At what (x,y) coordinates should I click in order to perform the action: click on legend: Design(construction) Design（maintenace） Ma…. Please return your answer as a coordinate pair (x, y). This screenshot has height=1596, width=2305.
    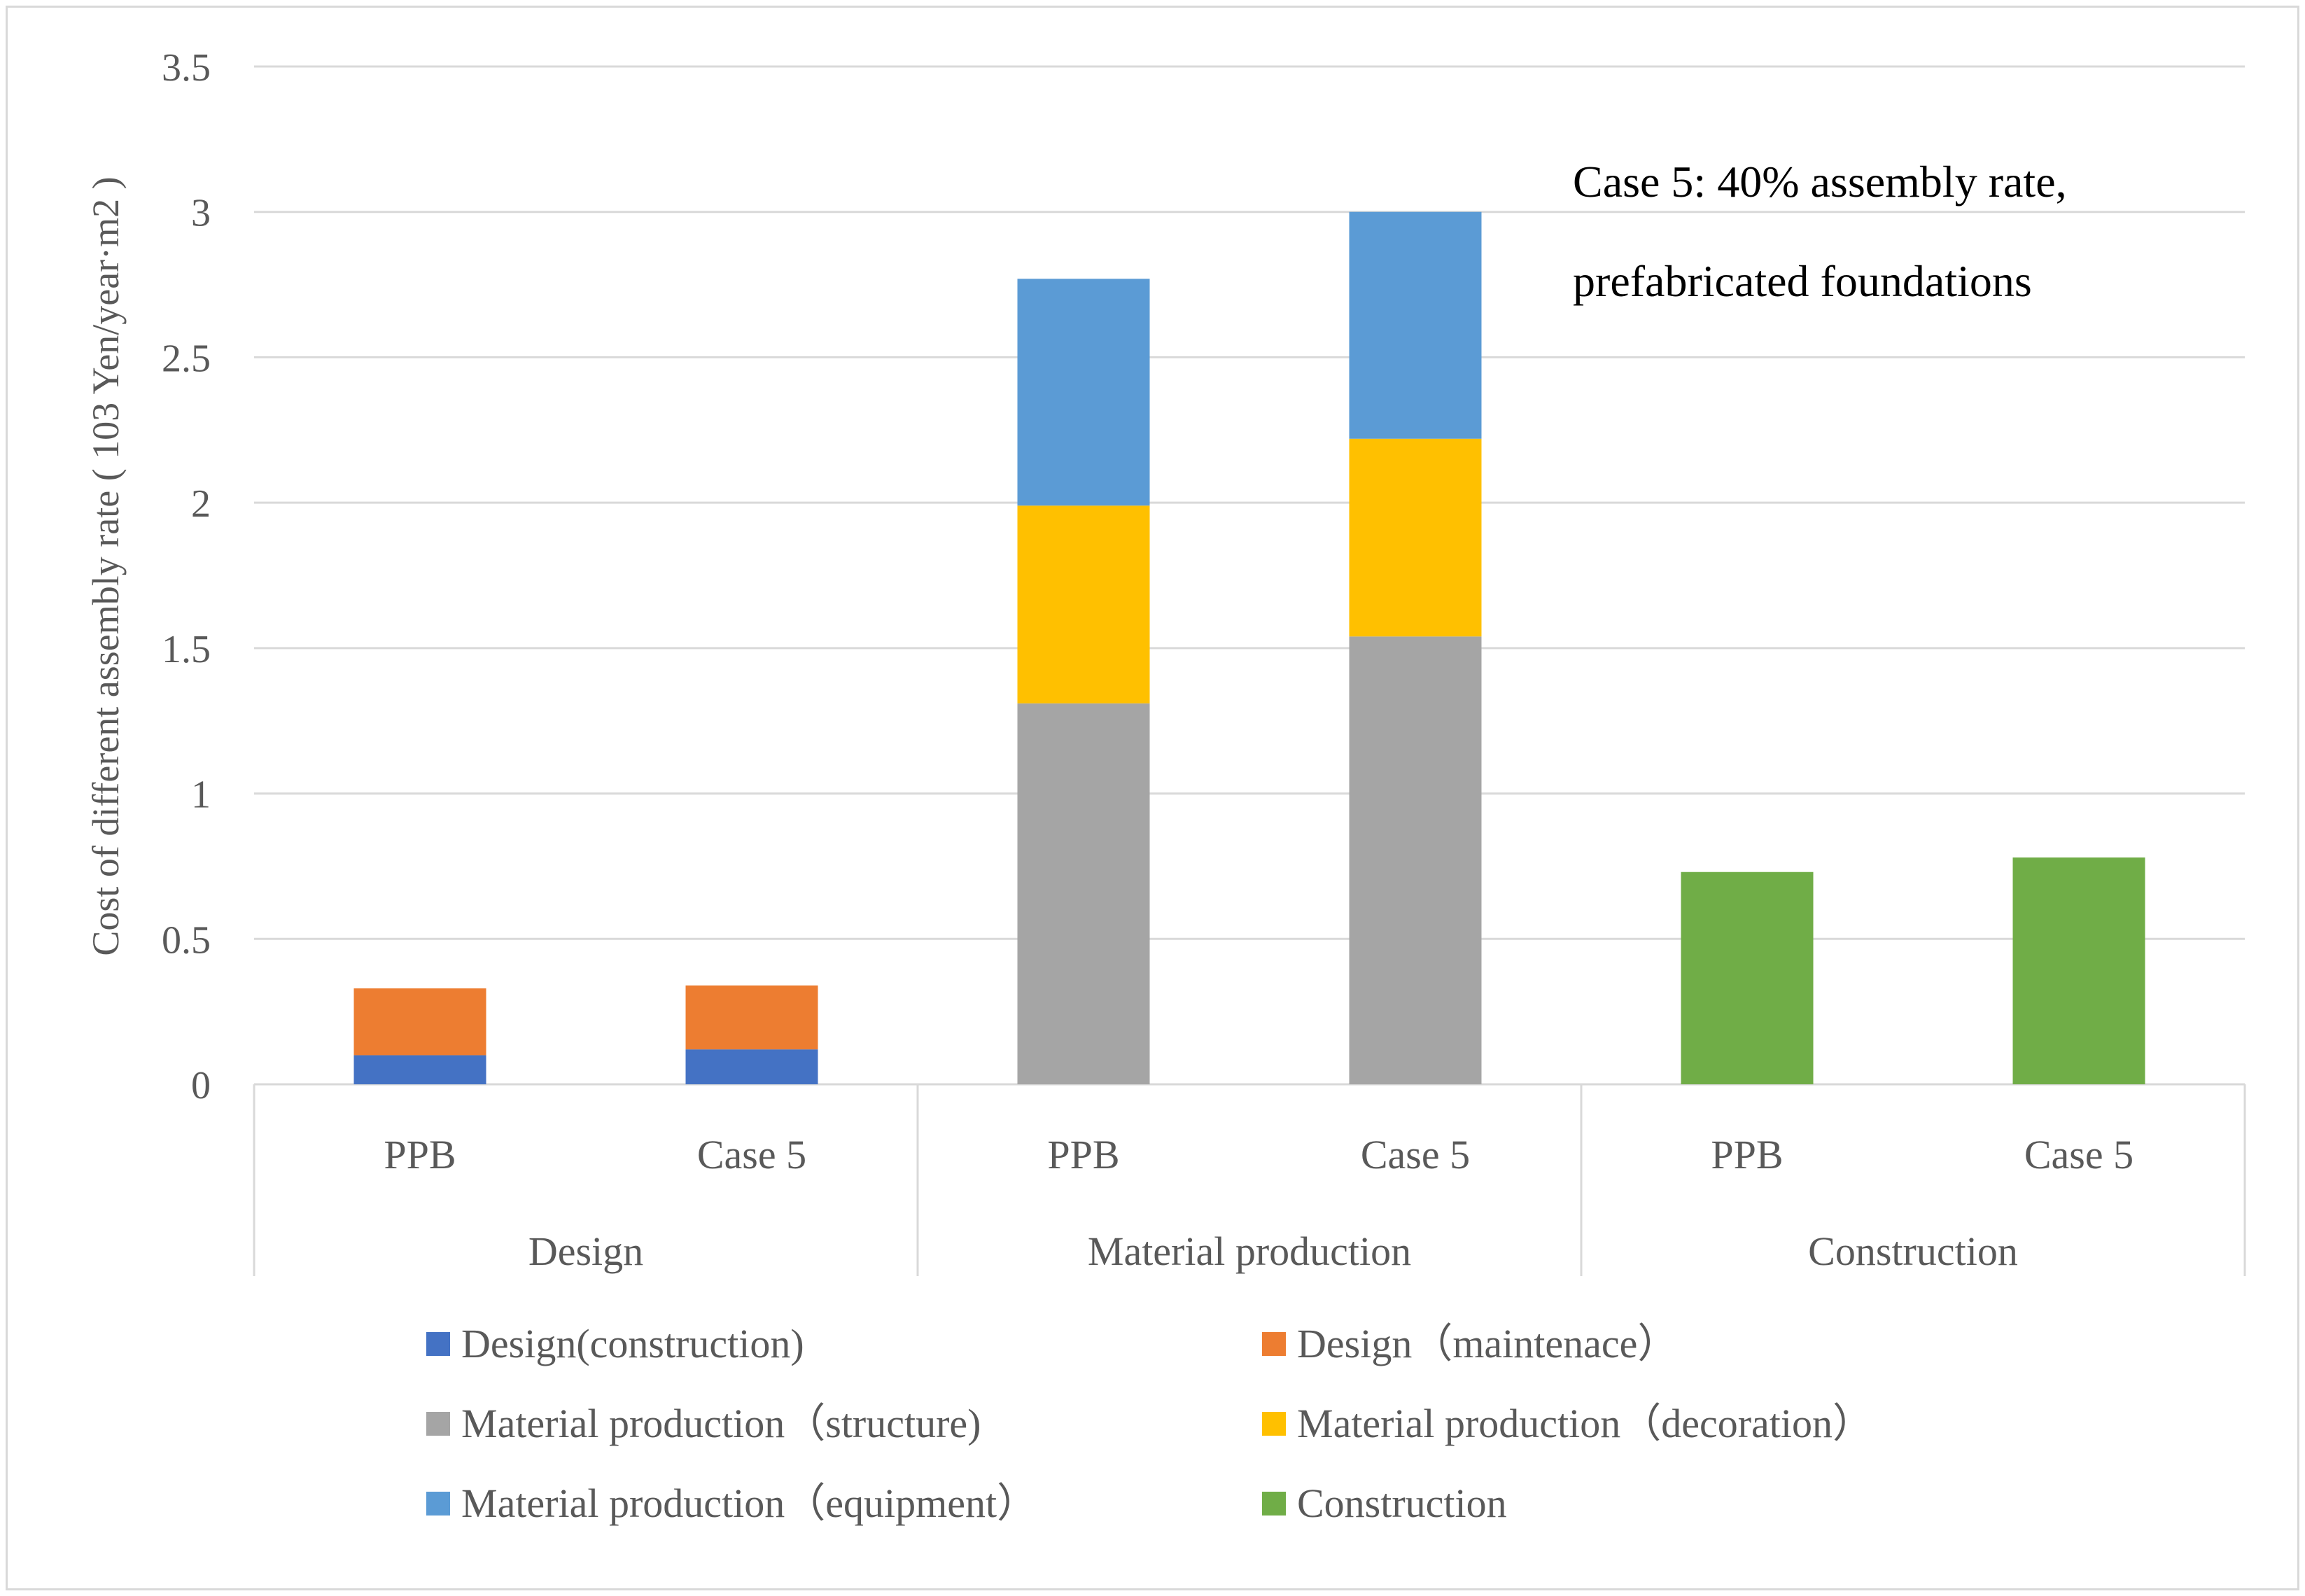
    Looking at the image, I should click on (1149, 1423).